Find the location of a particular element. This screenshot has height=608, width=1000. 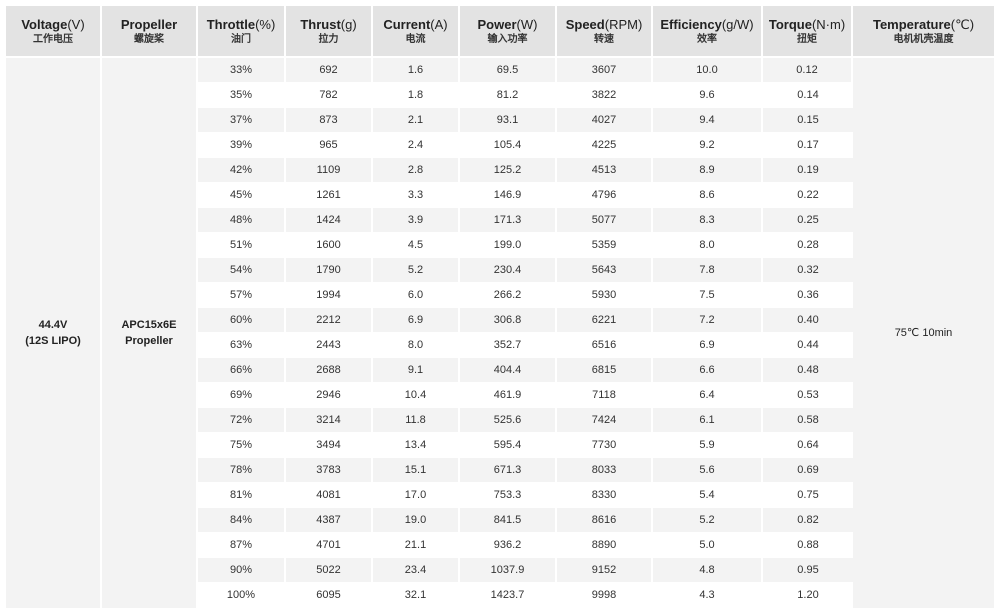

thrust-cell: 692 is located at coordinates (329, 70).